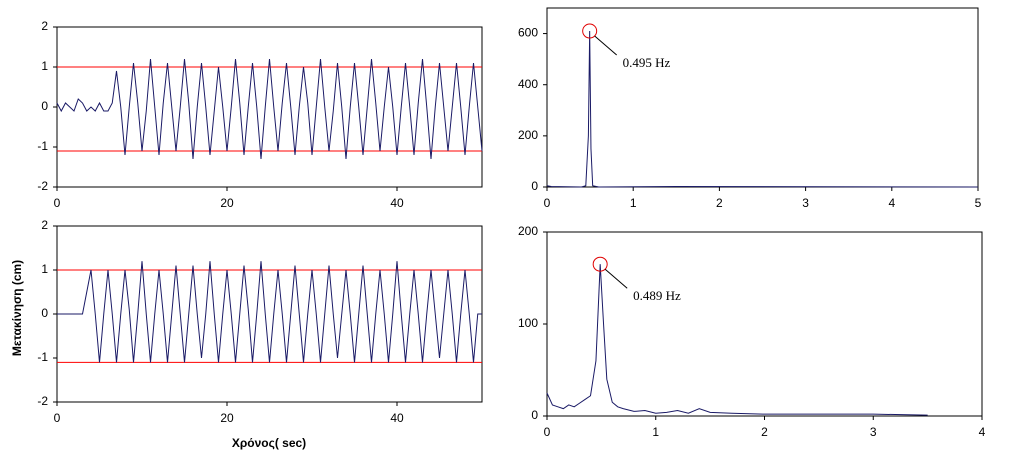  What do you see at coordinates (528, 84) in the screenshot?
I see `y-tick-label: 400` at bounding box center [528, 84].